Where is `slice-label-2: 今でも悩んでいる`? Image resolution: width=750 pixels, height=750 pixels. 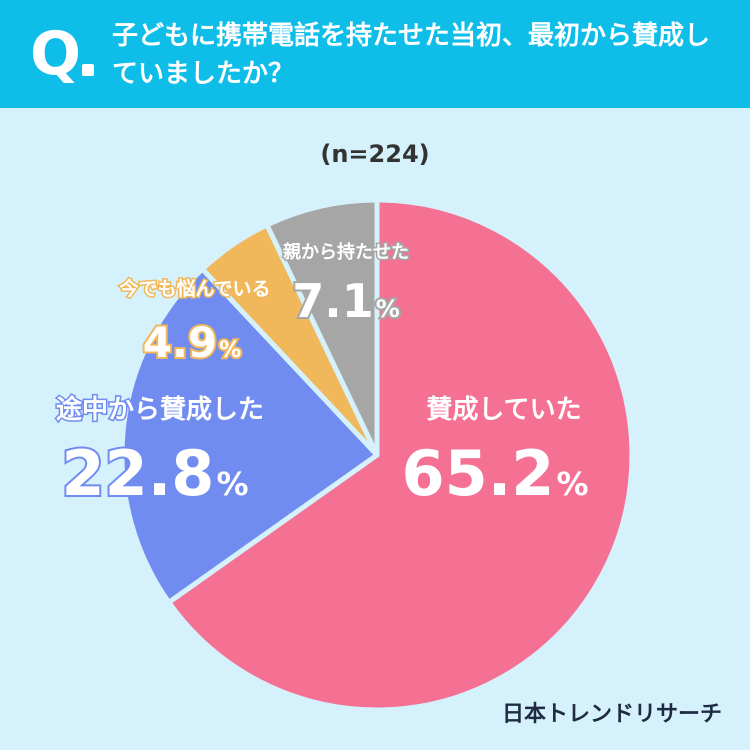 slice-label-2: 今でも悩んでいる is located at coordinates (194, 288).